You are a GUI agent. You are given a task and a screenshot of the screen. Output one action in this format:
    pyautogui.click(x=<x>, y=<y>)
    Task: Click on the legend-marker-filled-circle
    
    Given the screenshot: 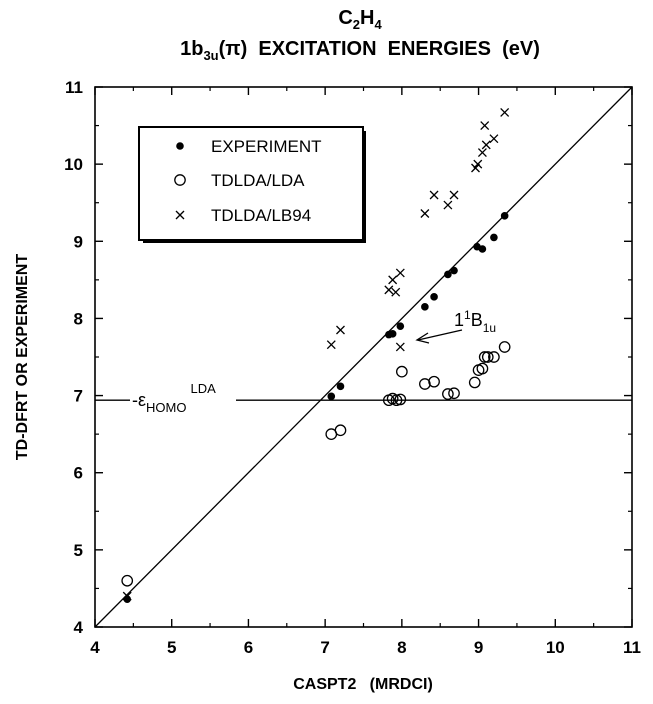 What is the action you would take?
    pyautogui.click(x=180, y=146)
    